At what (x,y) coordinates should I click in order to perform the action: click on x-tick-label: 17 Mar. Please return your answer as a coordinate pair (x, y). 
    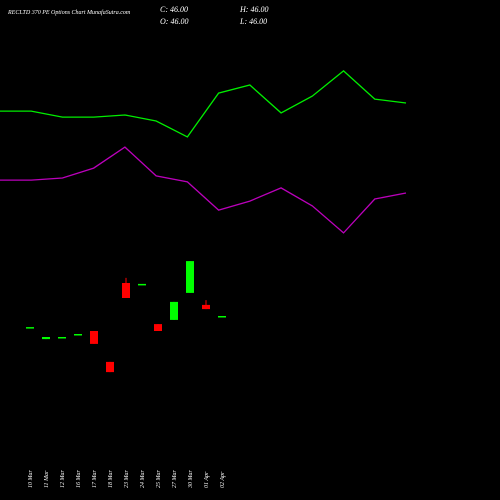
    Looking at the image, I should click on (95, 479).